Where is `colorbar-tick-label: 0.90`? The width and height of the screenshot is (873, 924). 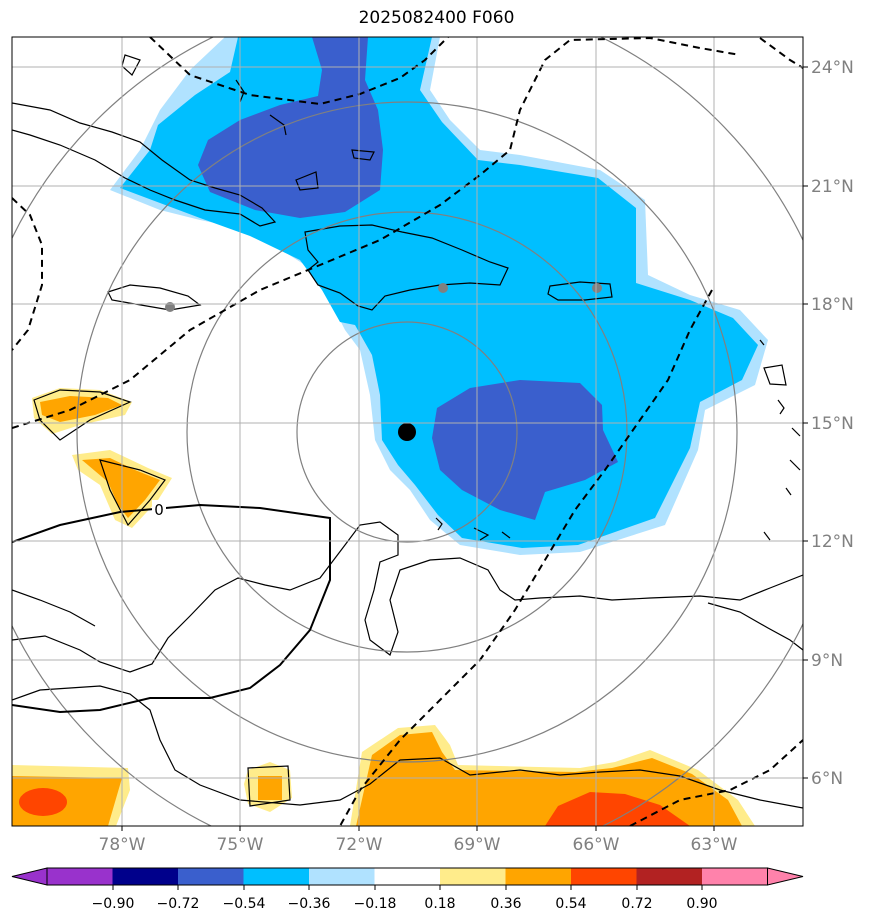 colorbar-tick-label: 0.90 is located at coordinates (701, 904).